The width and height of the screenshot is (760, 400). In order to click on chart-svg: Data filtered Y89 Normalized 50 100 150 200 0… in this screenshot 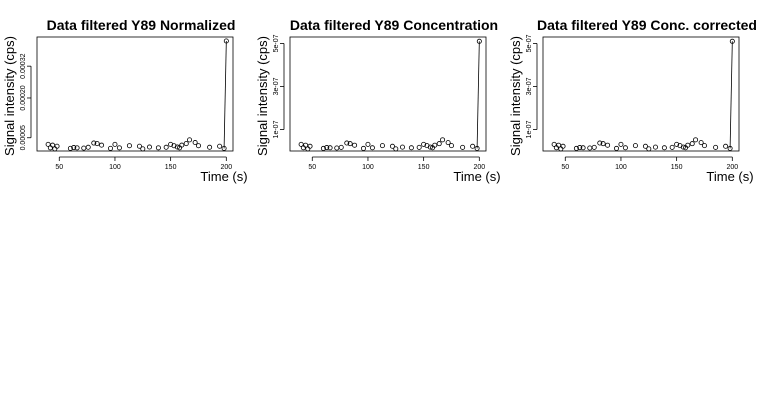, I will do `click(125, 100)`.